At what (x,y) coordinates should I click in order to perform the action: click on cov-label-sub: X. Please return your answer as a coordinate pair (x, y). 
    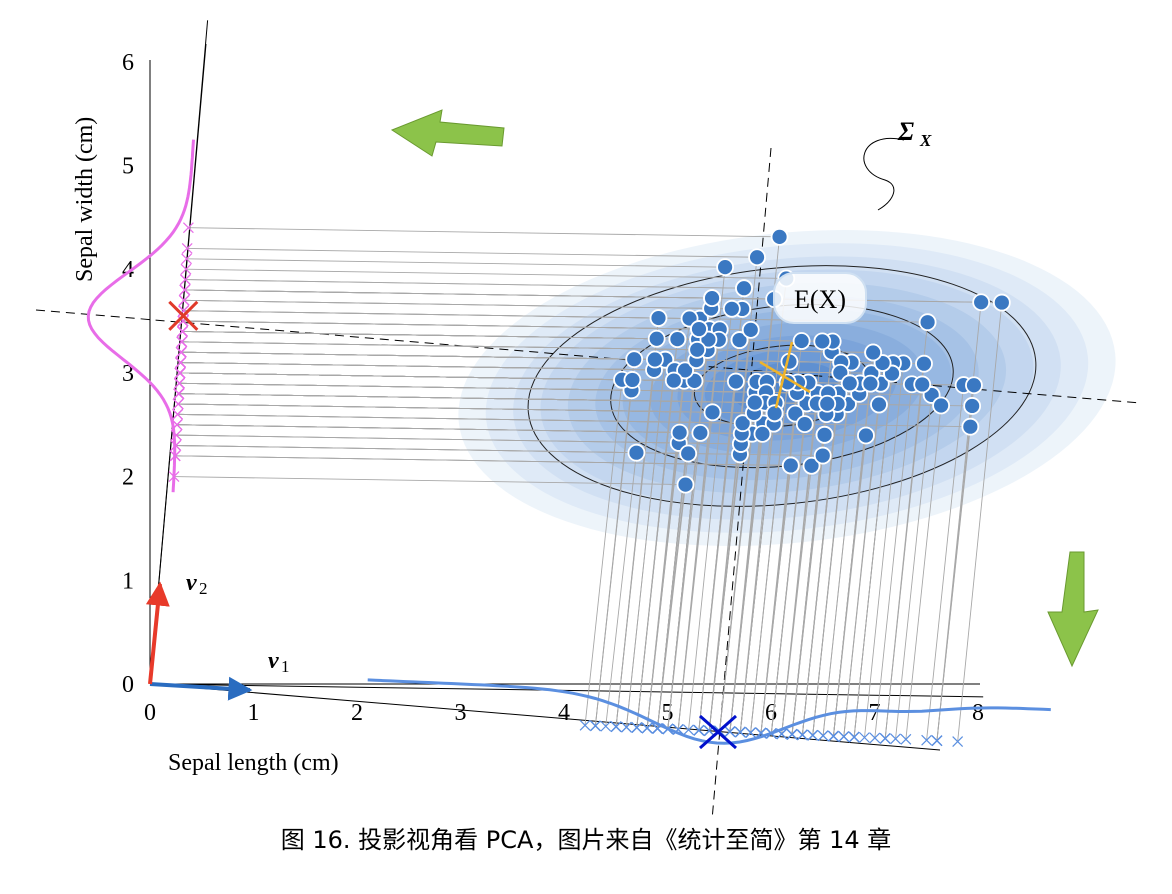
    Looking at the image, I should click on (925, 140).